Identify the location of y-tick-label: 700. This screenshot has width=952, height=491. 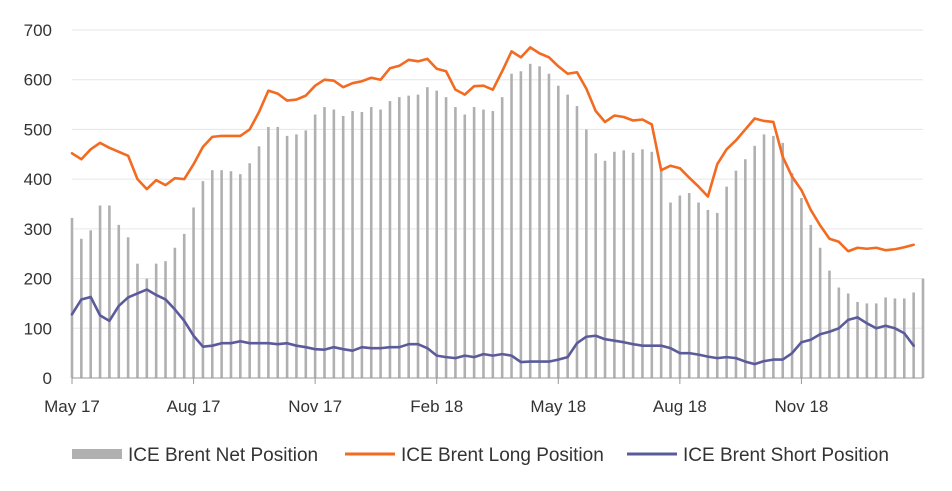
(38, 30).